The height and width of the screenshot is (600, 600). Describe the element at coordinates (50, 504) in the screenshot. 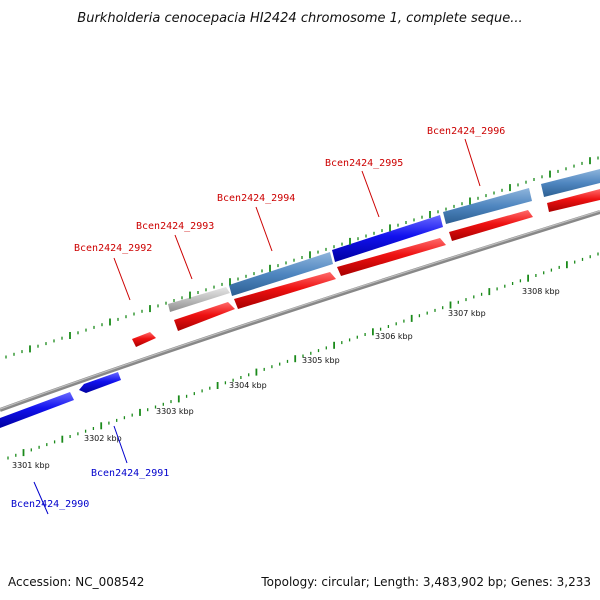

I see `gene-label-2990: Bcen2424_2990` at that location.